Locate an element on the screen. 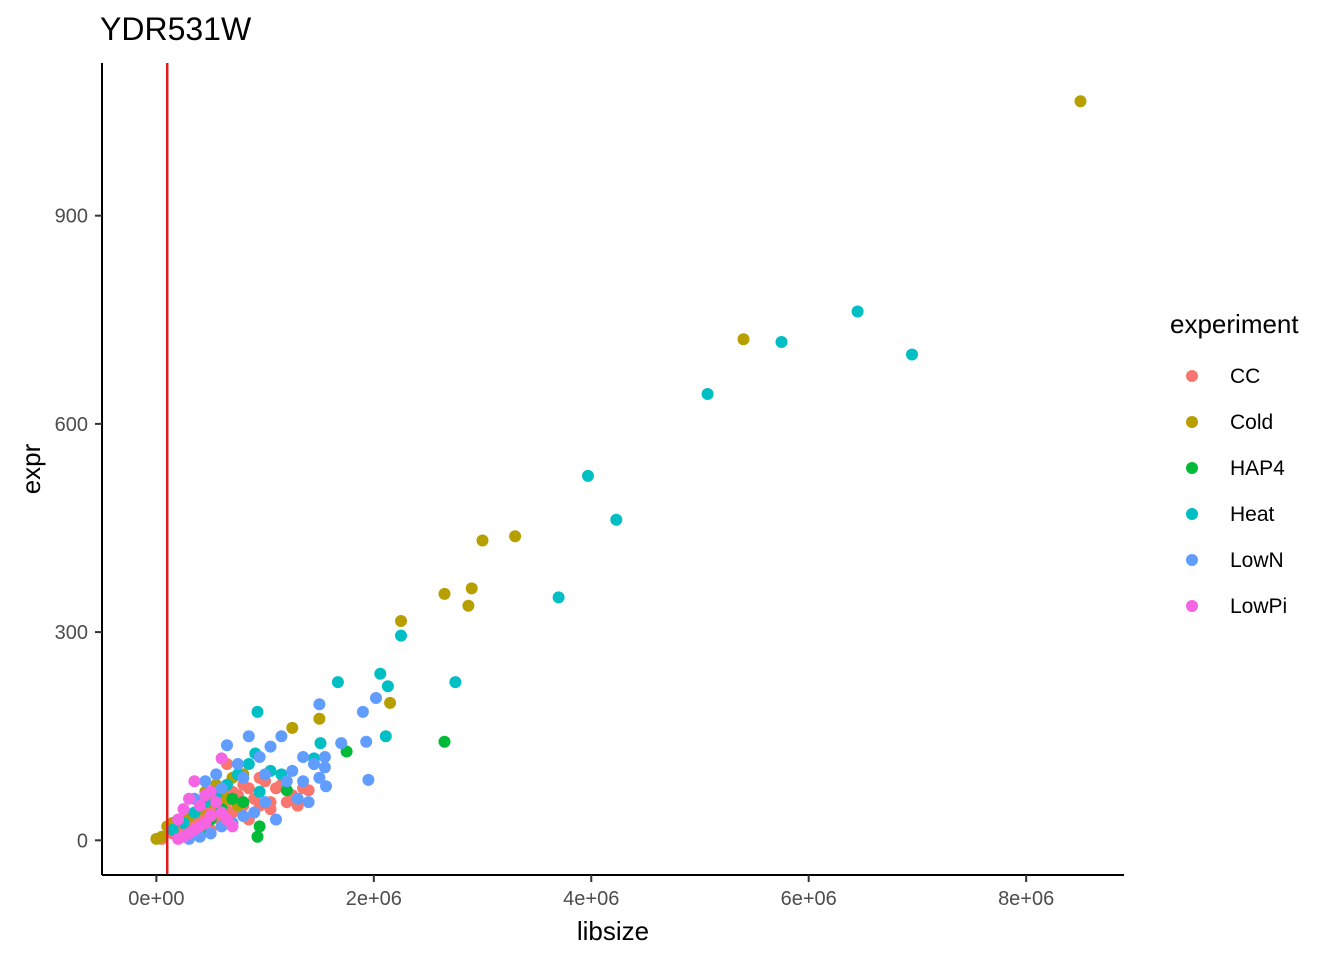  legend-label-lowpi: LowPi is located at coordinates (1258, 606).